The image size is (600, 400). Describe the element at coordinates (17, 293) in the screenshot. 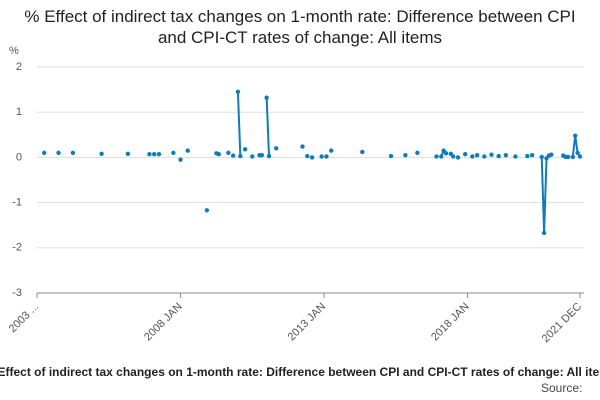

I see `y-tick-label: -3` at that location.